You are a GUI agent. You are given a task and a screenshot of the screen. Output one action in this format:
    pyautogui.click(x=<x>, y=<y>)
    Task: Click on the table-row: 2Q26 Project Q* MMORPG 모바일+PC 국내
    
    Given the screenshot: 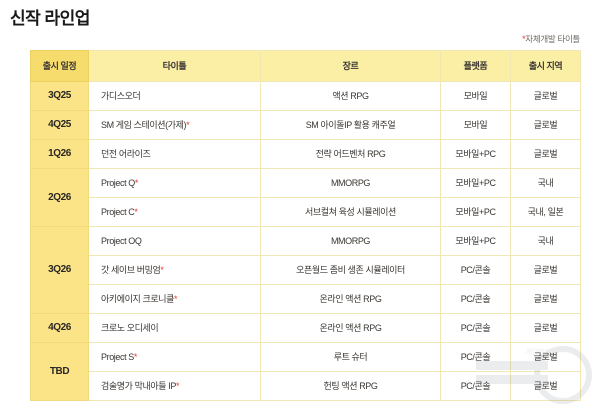 What is the action you would take?
    pyautogui.click(x=305, y=197)
    